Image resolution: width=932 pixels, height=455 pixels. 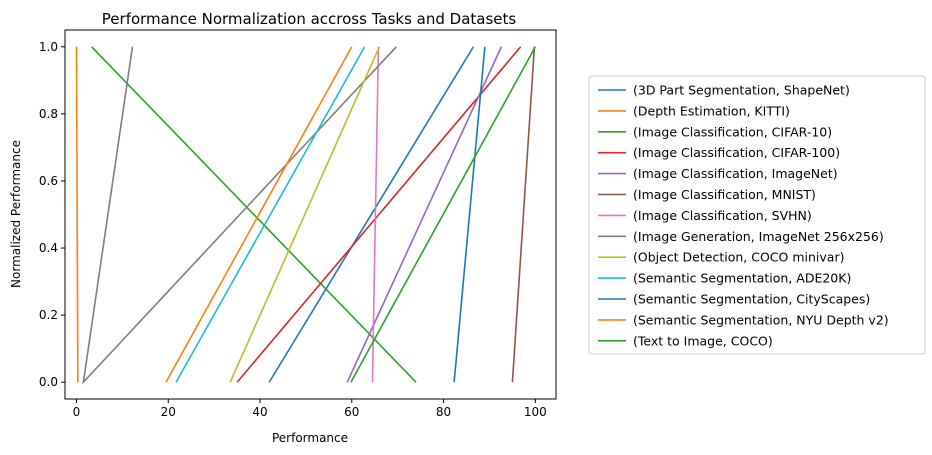 I want to click on legend-entry: (Depth Estimation, KITTI), so click(x=711, y=110).